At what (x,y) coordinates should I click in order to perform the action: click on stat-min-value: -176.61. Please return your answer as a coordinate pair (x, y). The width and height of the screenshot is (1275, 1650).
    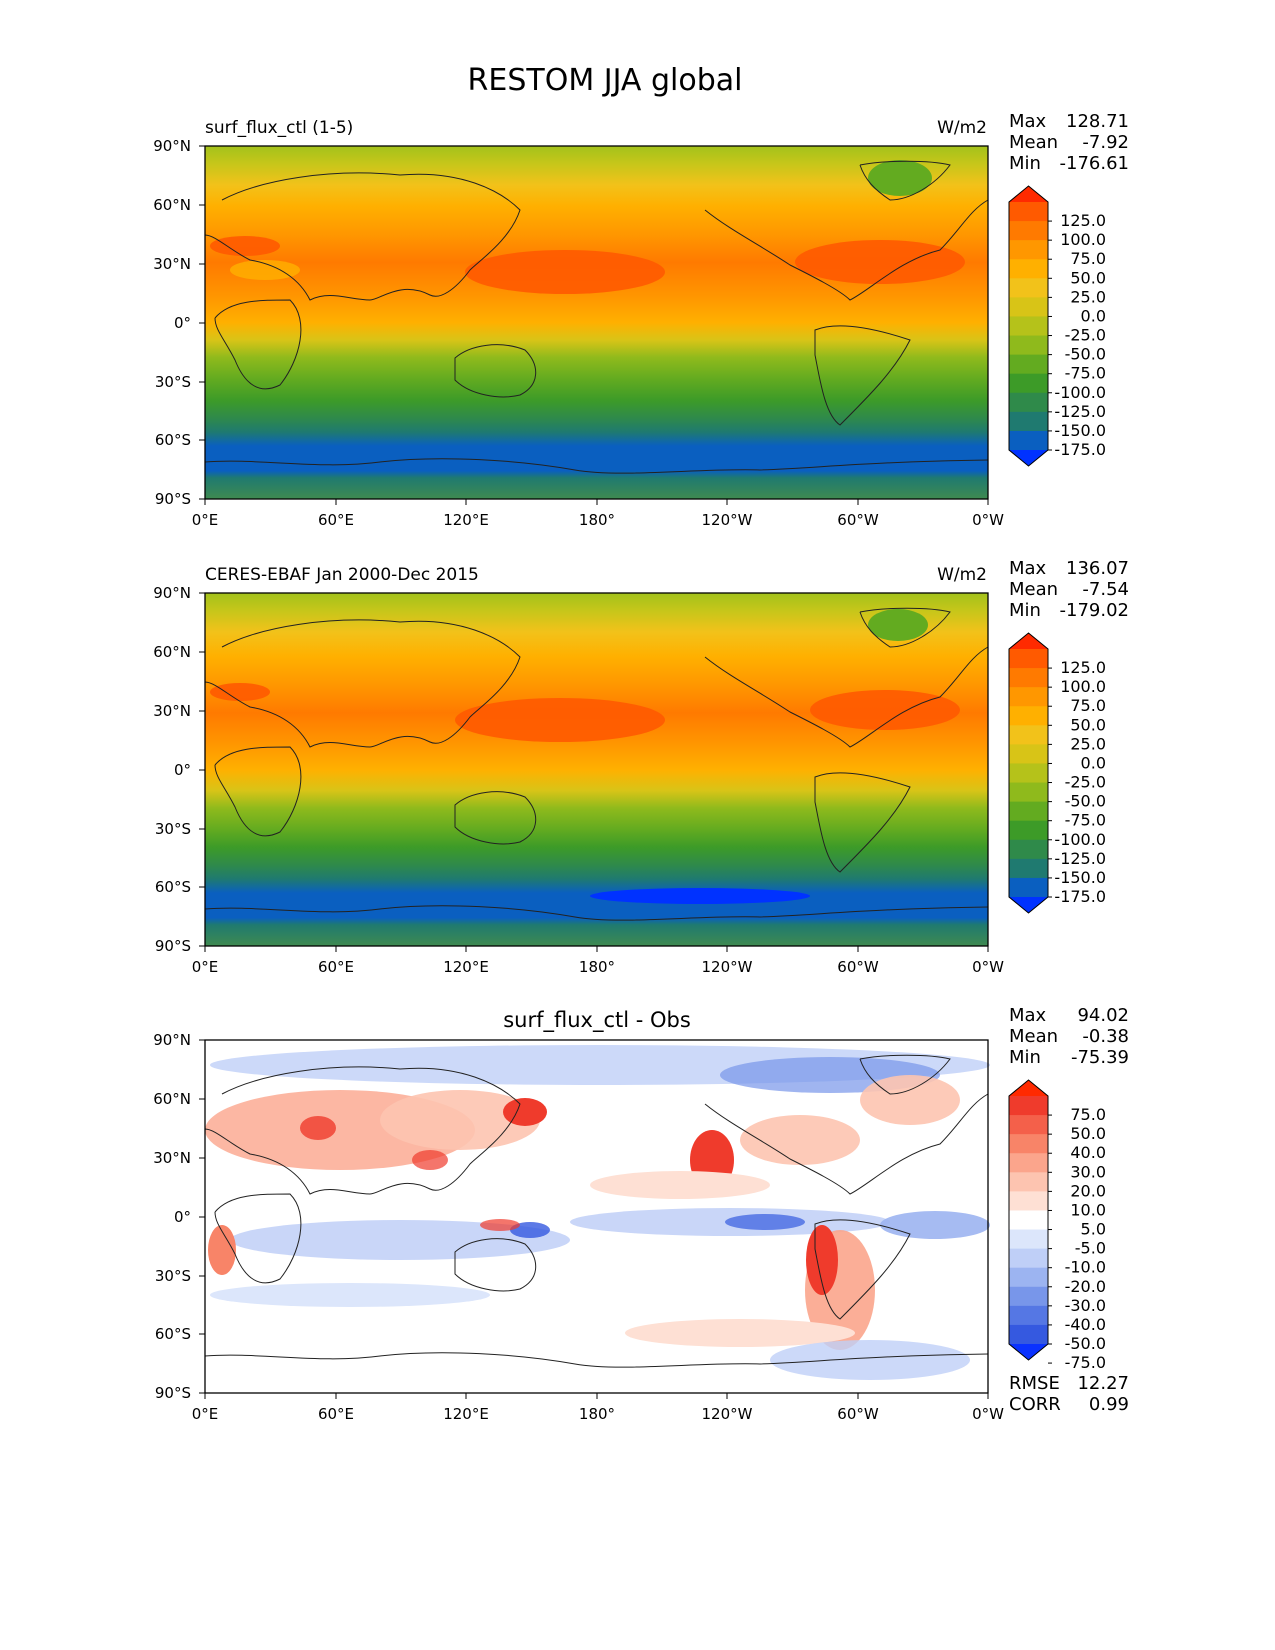
    Looking at the image, I should click on (1094, 163).